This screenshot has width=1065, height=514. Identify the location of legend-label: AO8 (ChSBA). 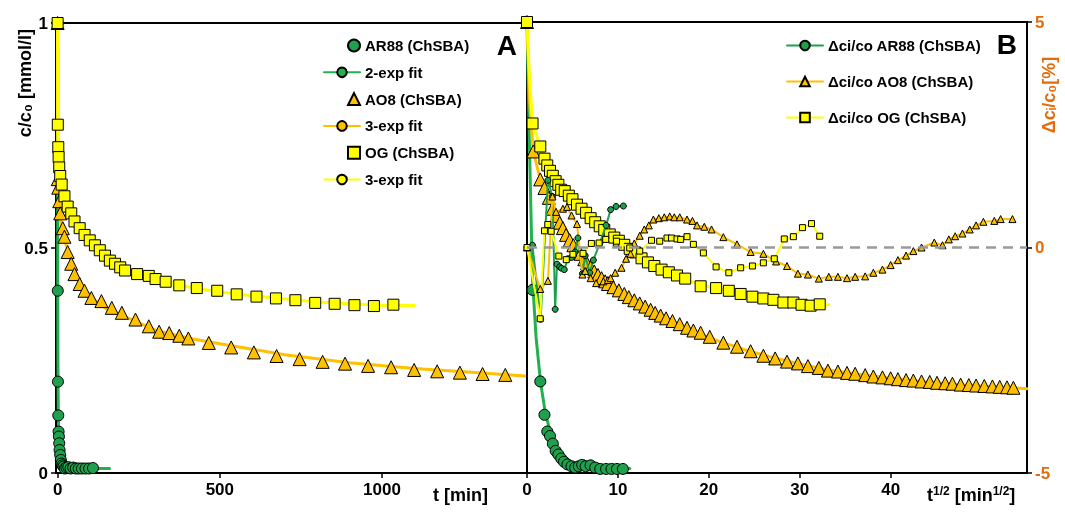
(413, 99).